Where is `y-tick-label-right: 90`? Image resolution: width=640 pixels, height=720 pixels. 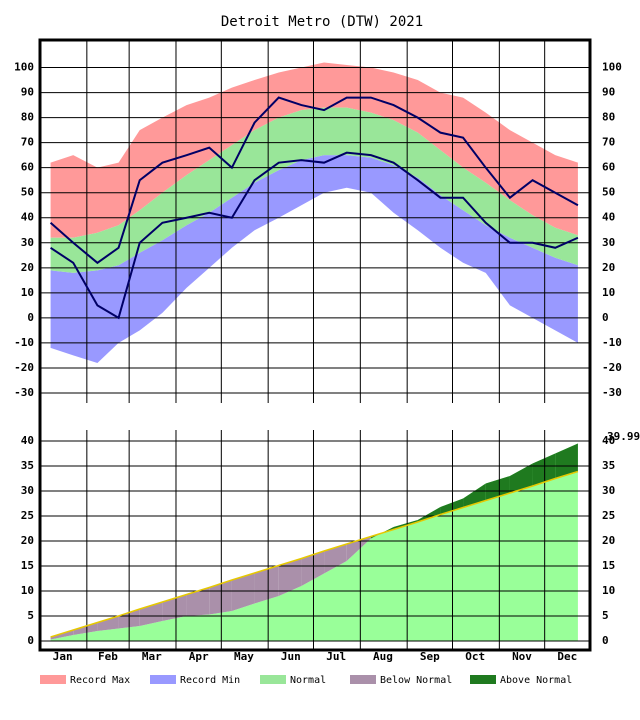
y-tick-label-right: 90 is located at coordinates (608, 92).